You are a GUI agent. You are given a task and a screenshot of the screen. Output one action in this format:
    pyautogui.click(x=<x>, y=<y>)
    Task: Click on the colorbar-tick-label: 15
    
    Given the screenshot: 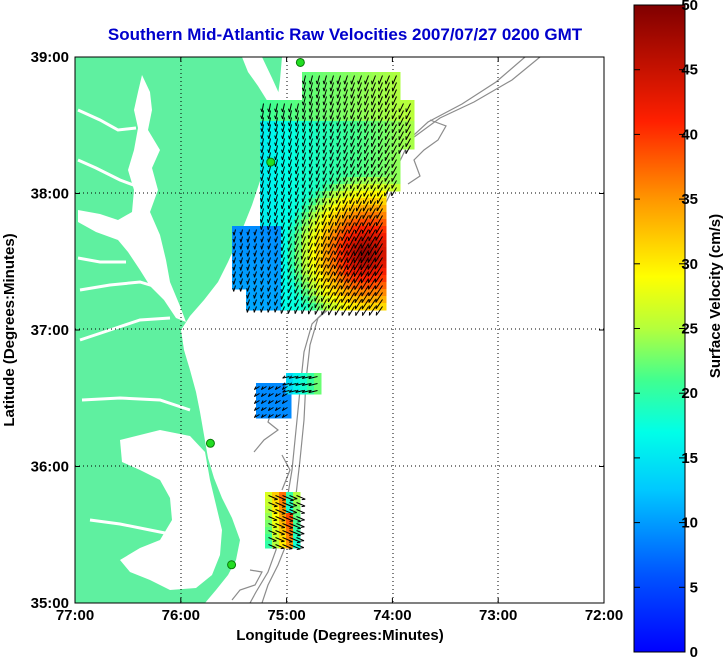 What is the action you would take?
    pyautogui.click(x=689, y=458)
    